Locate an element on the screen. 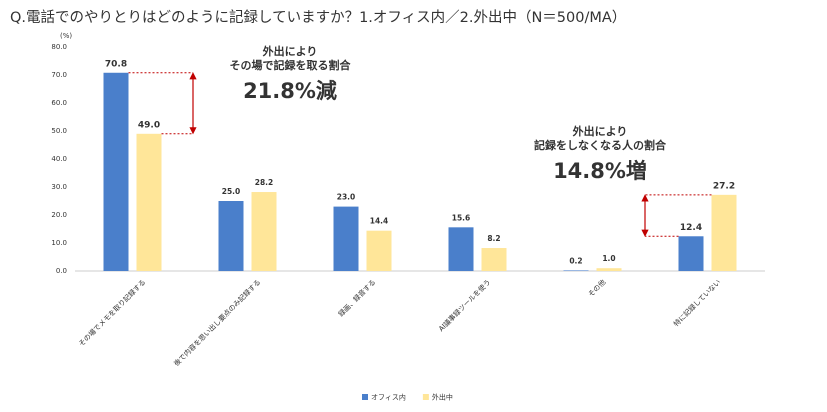  annotation-emphasis: 14.8%増 is located at coordinates (600, 171).